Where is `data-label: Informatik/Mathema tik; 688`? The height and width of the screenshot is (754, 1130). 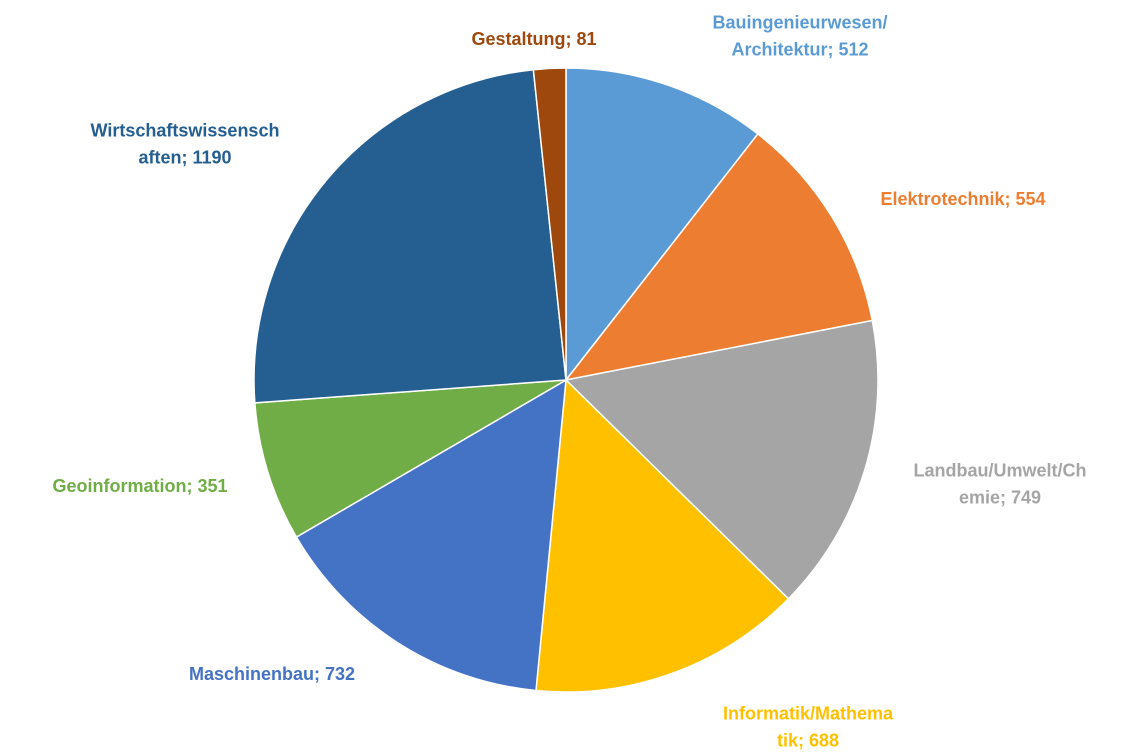 data-label: Informatik/Mathema tik; 688 is located at coordinates (808, 726).